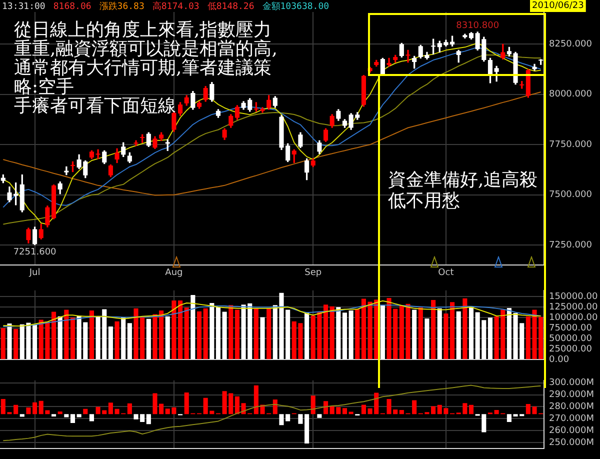 This screenshot has height=459, width=600. What do you see at coordinates (570, 245) in the screenshot?
I see `y-tick-label: 7250.000` at bounding box center [570, 245].